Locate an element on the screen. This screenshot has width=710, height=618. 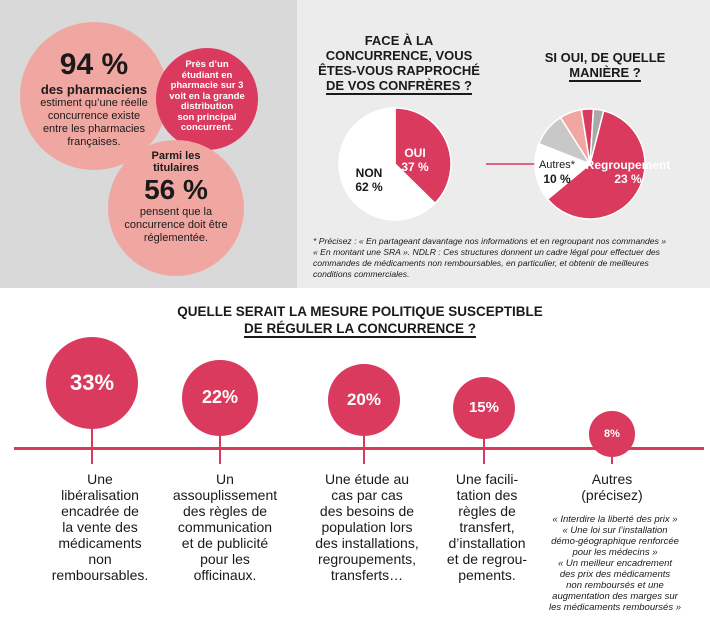
stat-94-circle is located at coordinates (94, 96).